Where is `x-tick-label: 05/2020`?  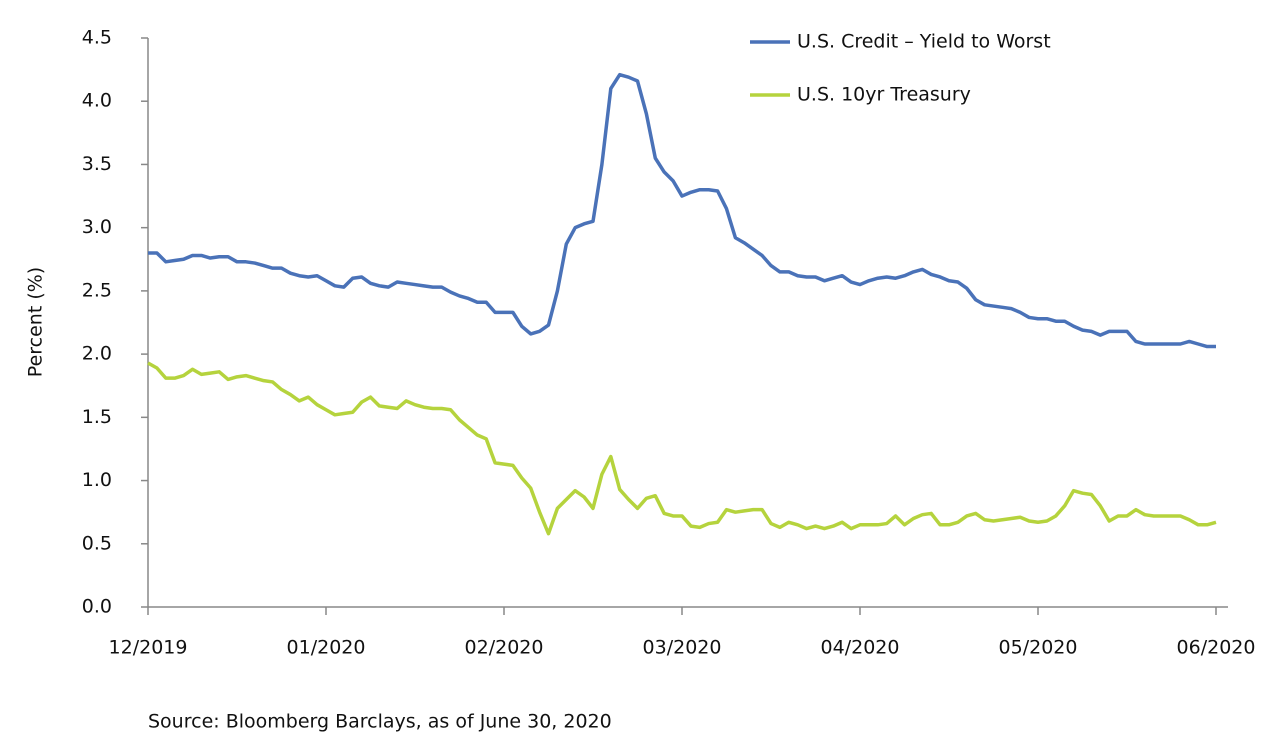 x-tick-label: 05/2020 is located at coordinates (1038, 648).